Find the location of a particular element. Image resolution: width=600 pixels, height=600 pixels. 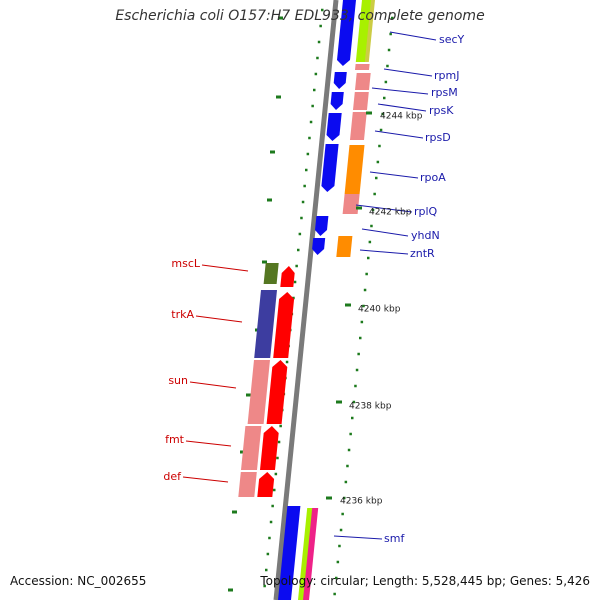

gene-label-mscL: mscL is located at coordinates (185, 263).